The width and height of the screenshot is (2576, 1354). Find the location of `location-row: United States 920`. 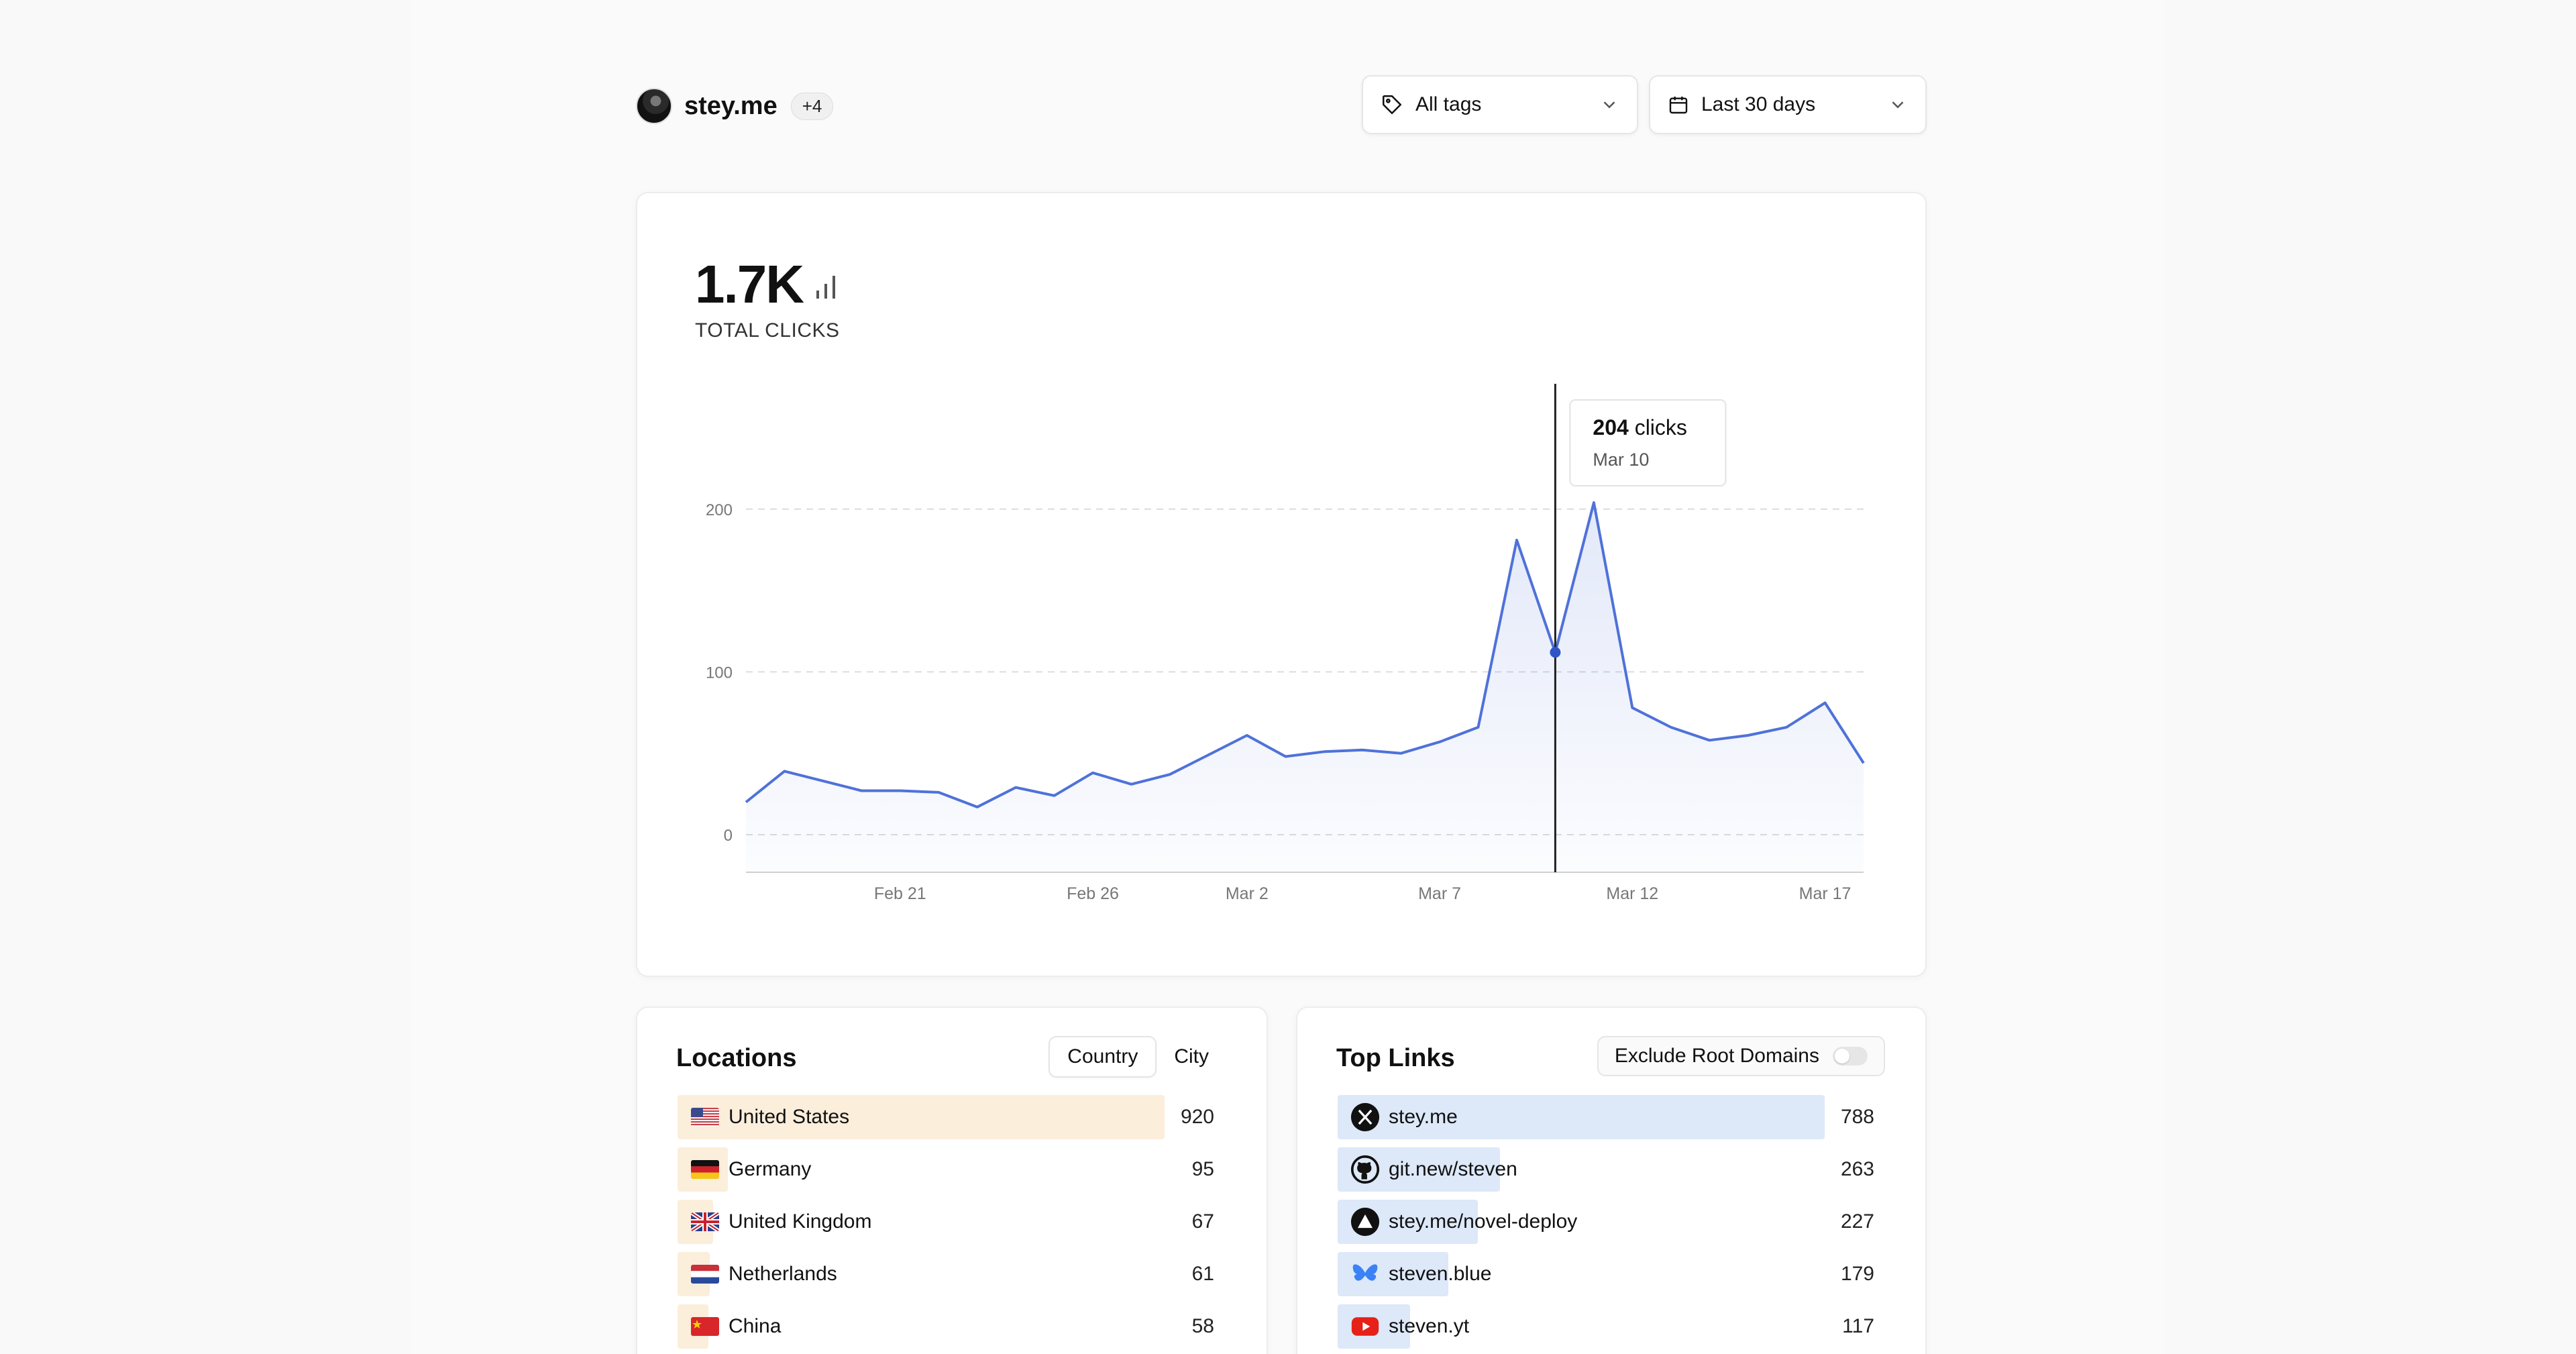

location-row: United States 920 is located at coordinates (953, 1117).